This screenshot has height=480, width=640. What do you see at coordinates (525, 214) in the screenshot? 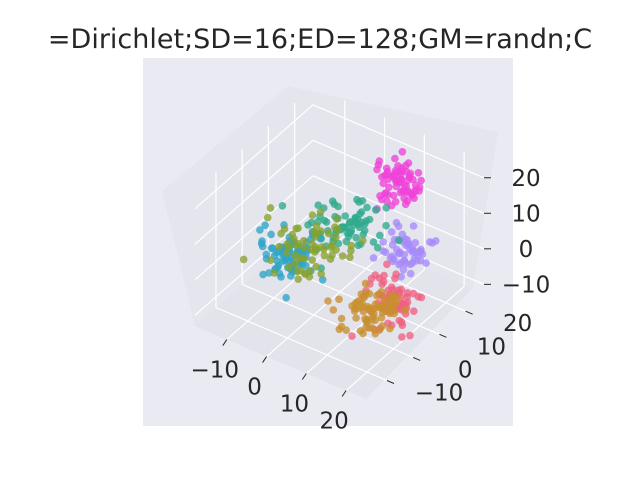
I see `tick-label: 10` at bounding box center [525, 214].